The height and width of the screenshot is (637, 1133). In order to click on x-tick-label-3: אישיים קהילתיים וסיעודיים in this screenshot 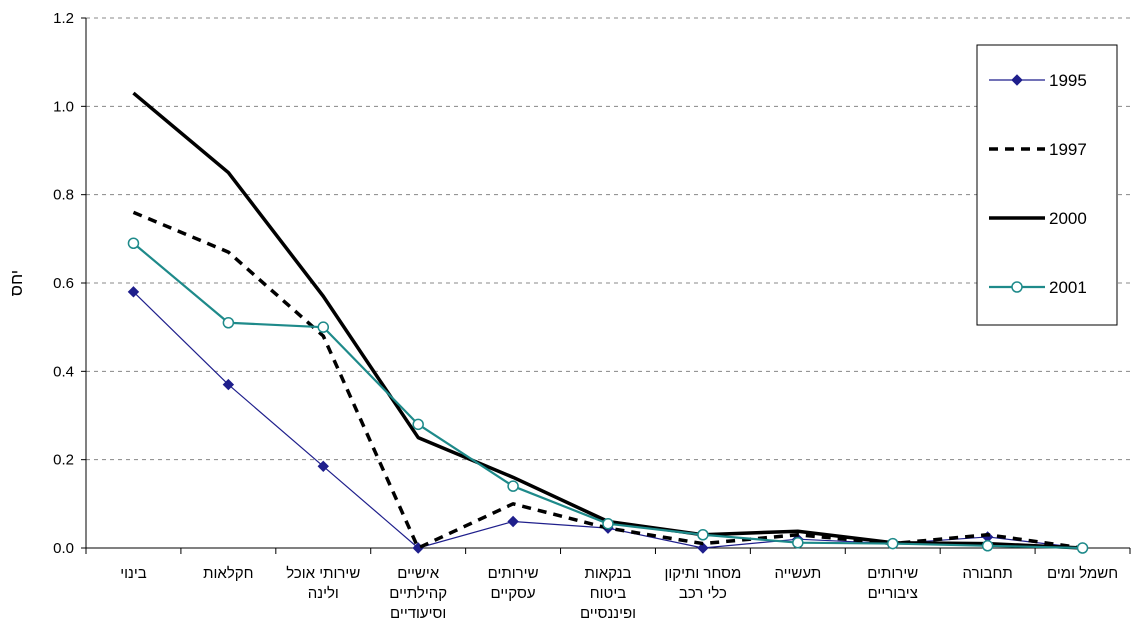, I will do `click(418, 593)`.